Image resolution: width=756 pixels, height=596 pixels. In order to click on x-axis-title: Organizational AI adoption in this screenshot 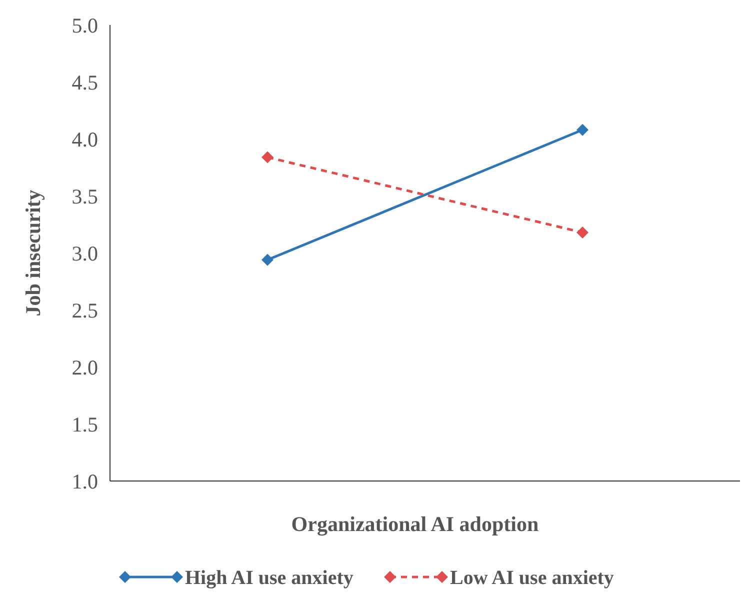, I will do `click(415, 524)`.